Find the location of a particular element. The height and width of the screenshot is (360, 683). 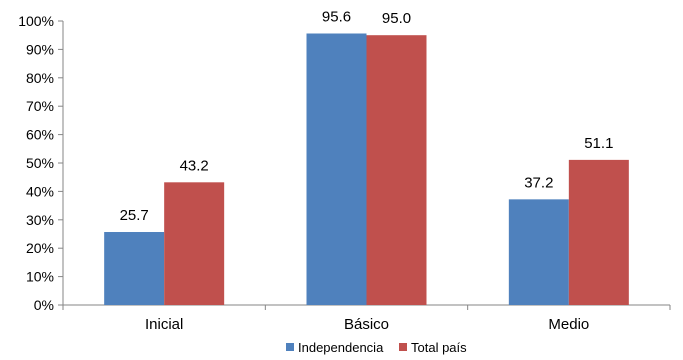

data-label: 43.2 is located at coordinates (194, 165).